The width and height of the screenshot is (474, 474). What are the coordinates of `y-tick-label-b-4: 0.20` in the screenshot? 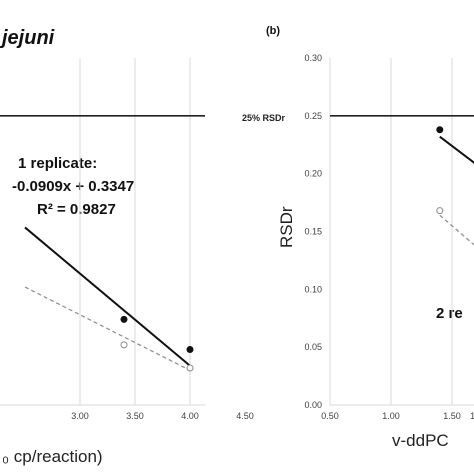 It's located at (313, 174).